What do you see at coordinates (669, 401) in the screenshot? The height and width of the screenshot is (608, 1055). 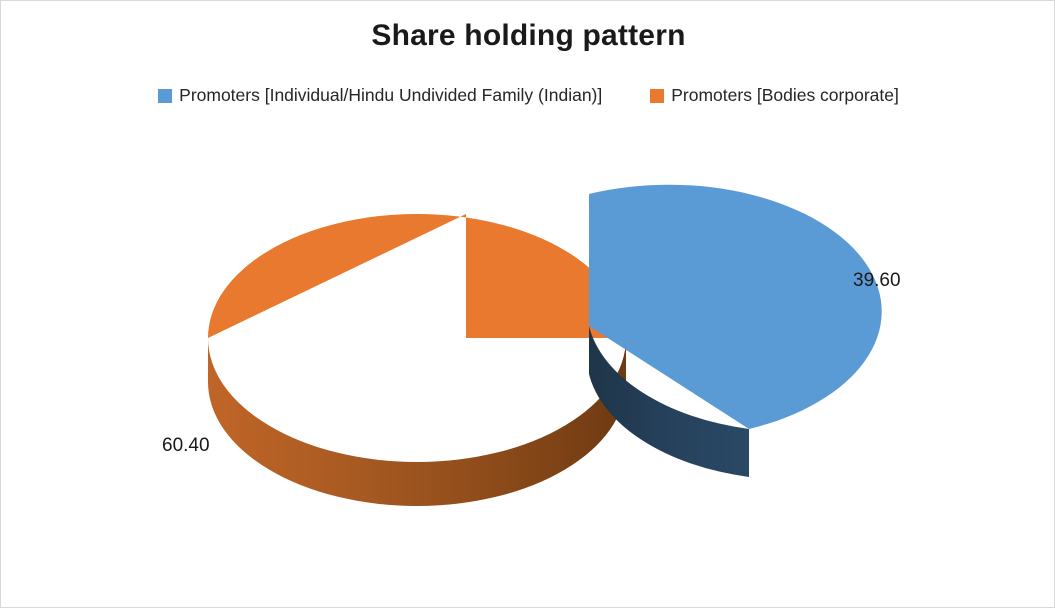 I see `pie-slice-side-blue` at bounding box center [669, 401].